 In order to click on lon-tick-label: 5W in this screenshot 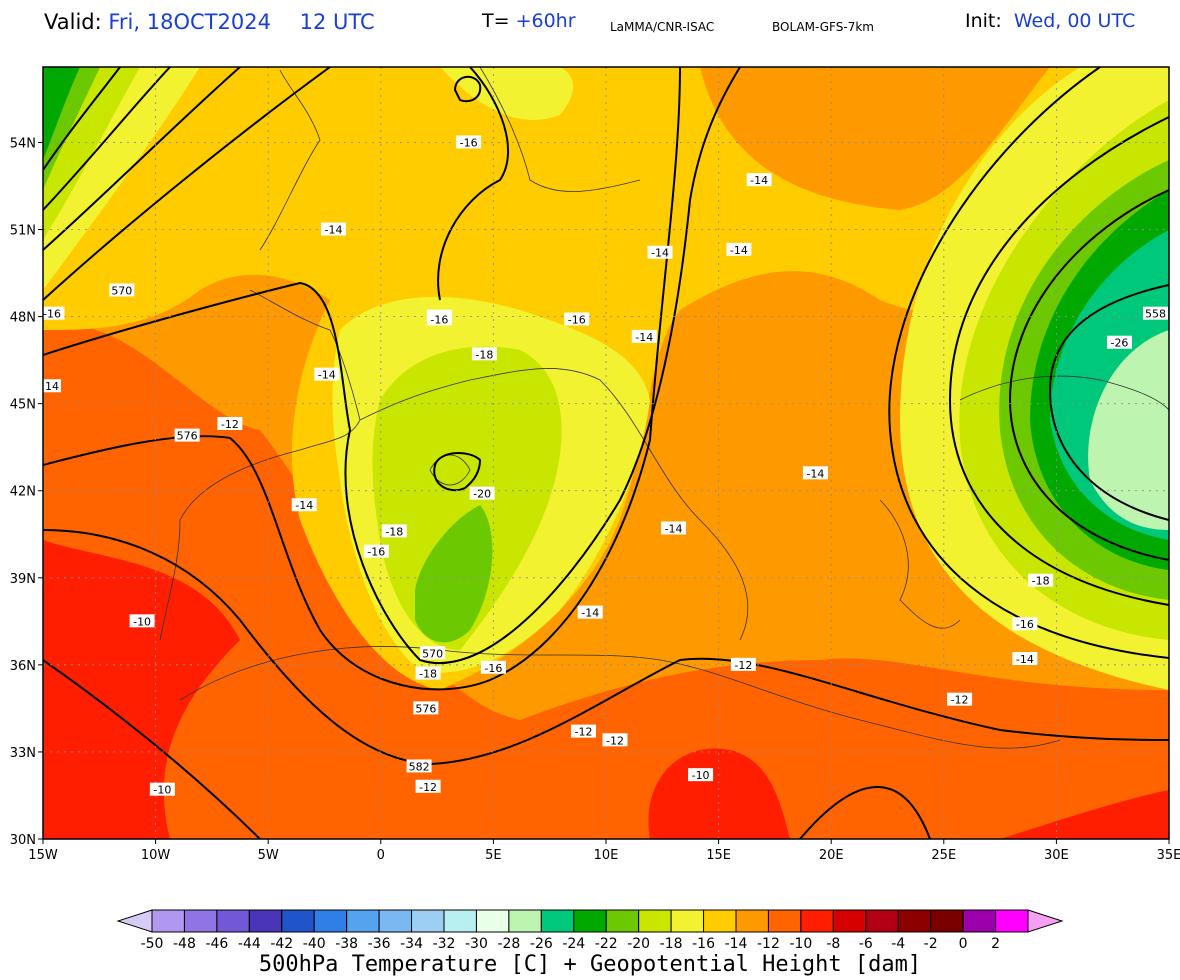, I will do `click(268, 855)`.